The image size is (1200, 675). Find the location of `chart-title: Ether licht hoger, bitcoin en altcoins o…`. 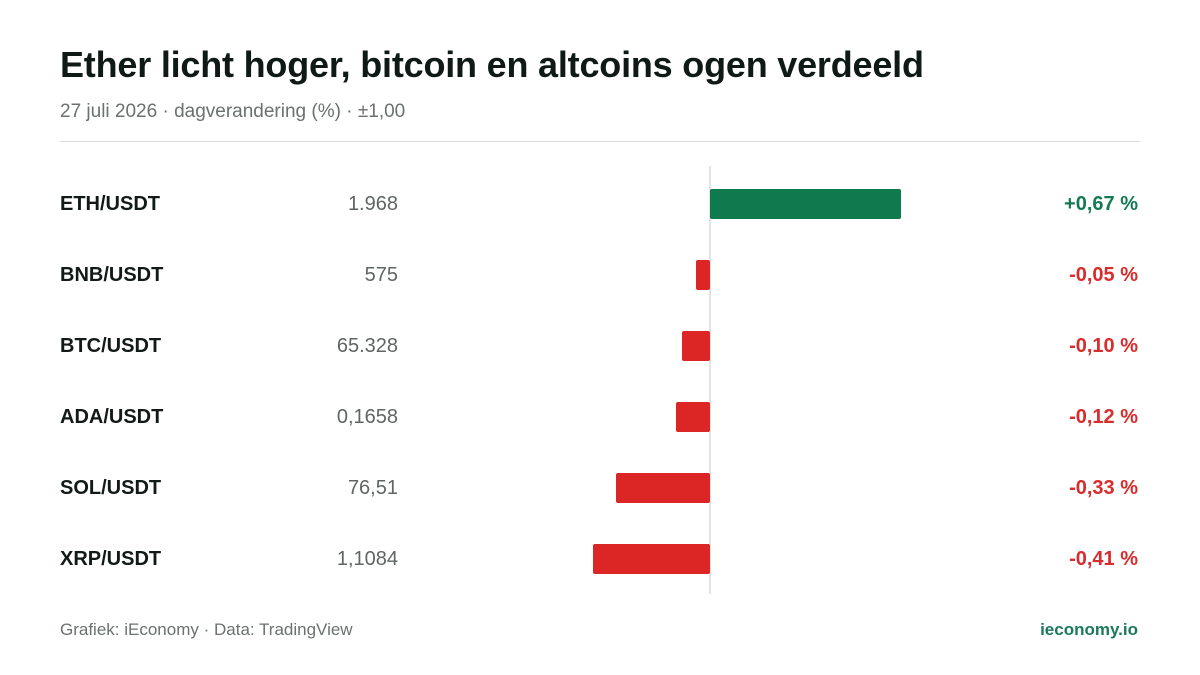

chart-title: Ether licht hoger, bitcoin en altcoins o… is located at coordinates (492, 64).